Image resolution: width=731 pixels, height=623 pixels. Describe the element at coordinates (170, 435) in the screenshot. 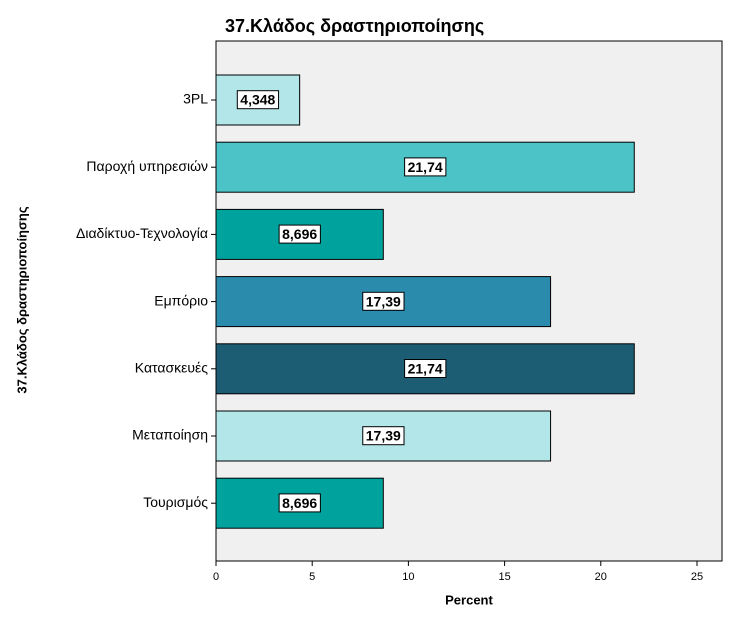

I see `y-tick-label: Μεταποίηση` at that location.